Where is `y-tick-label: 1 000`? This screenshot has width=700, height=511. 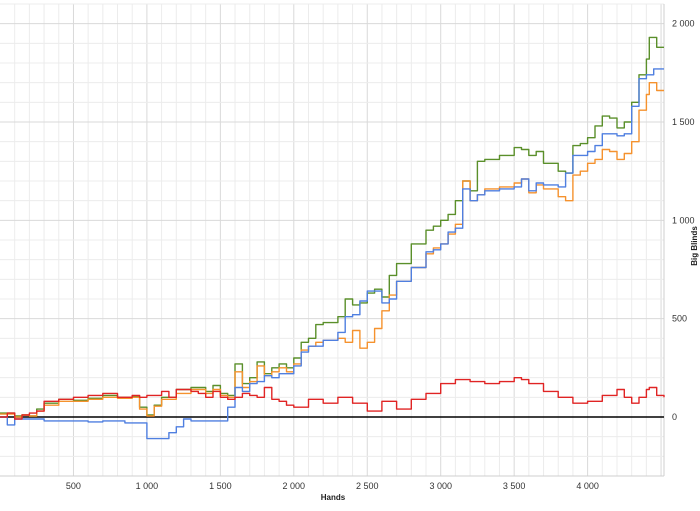 y-tick-label: 1 000 is located at coordinates (683, 220).